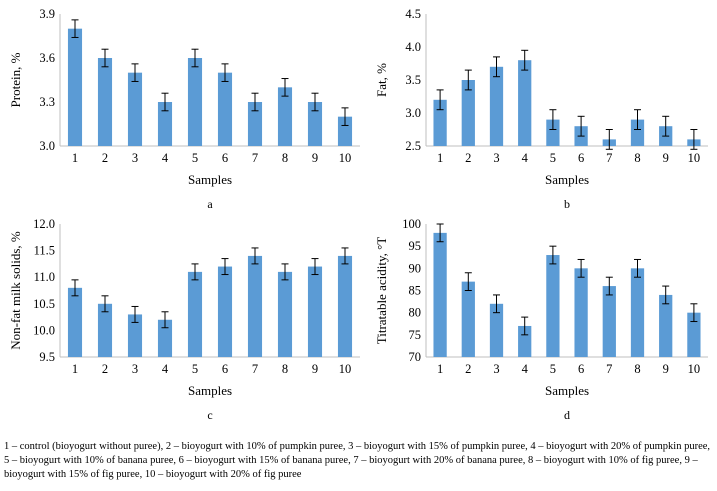  I want to click on y-tick-label: 9.5, so click(47, 357).